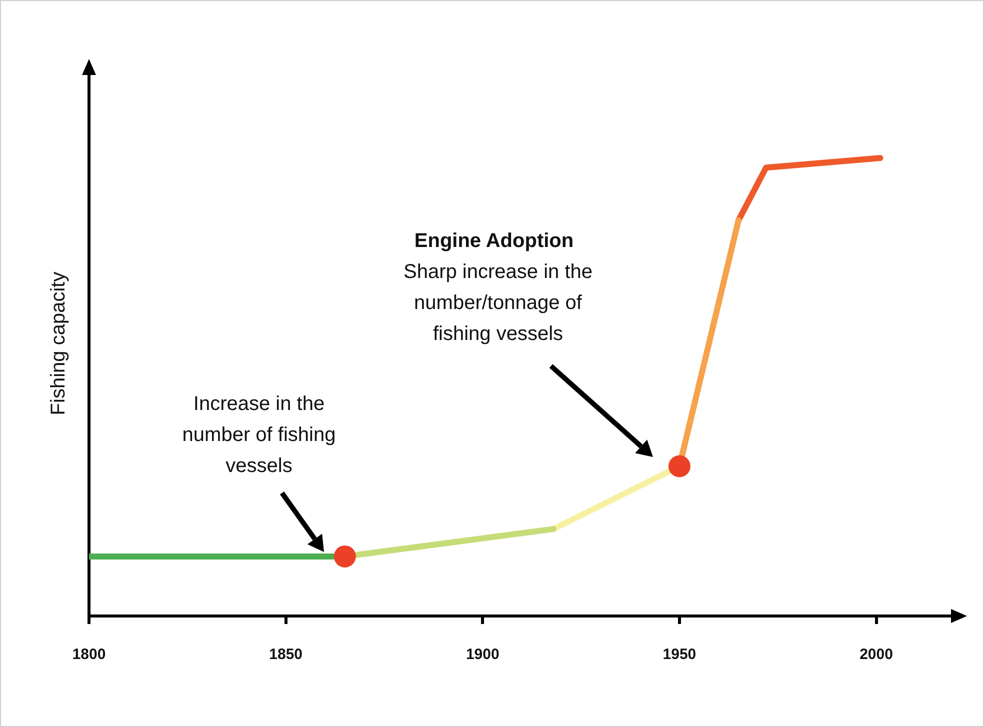 The image size is (984, 727). I want to click on x-tick-label: 2000, so click(876, 655).